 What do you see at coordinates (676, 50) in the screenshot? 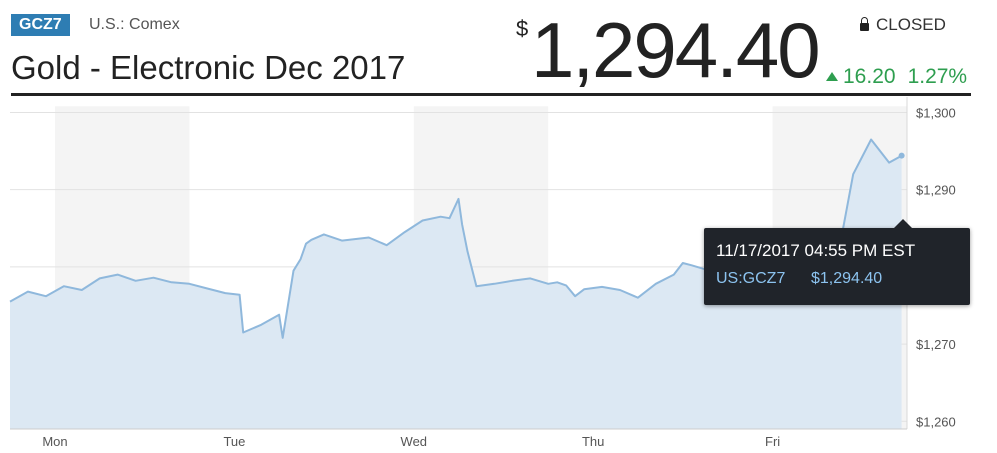
I see `last-price: 1,294.40` at bounding box center [676, 50].